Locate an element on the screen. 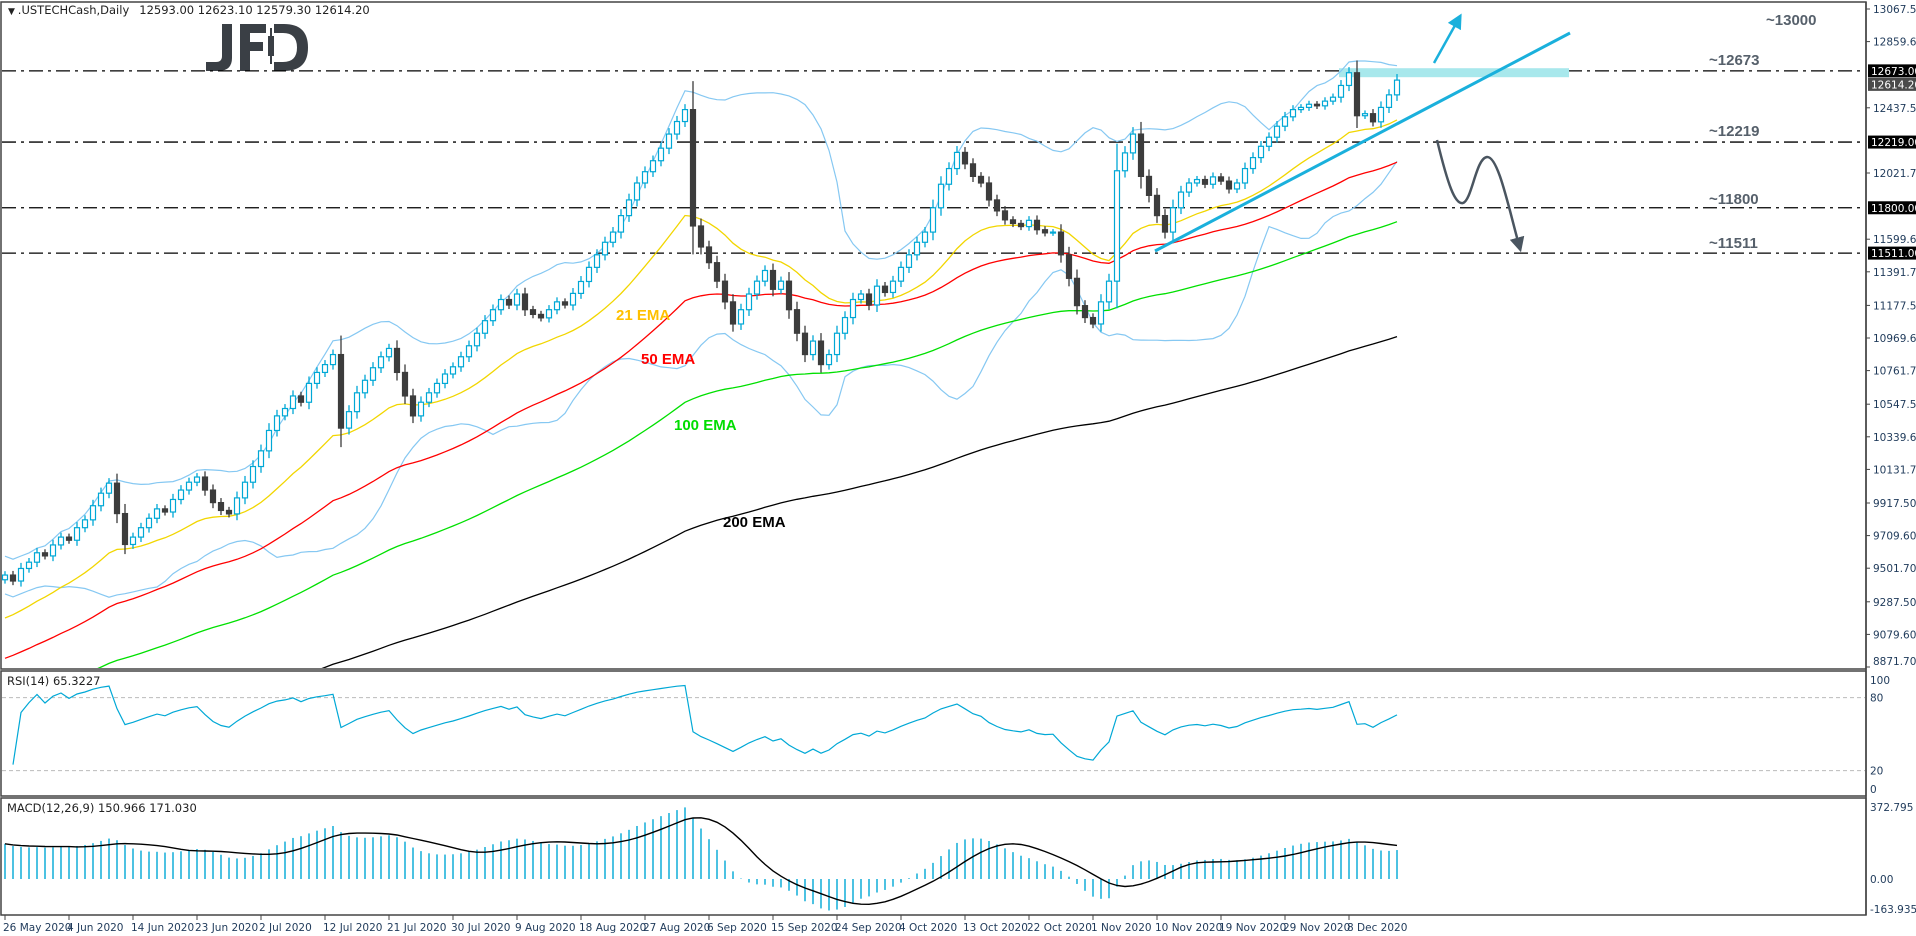  level-price-tag-text: 12673.00 is located at coordinates (1893, 72).